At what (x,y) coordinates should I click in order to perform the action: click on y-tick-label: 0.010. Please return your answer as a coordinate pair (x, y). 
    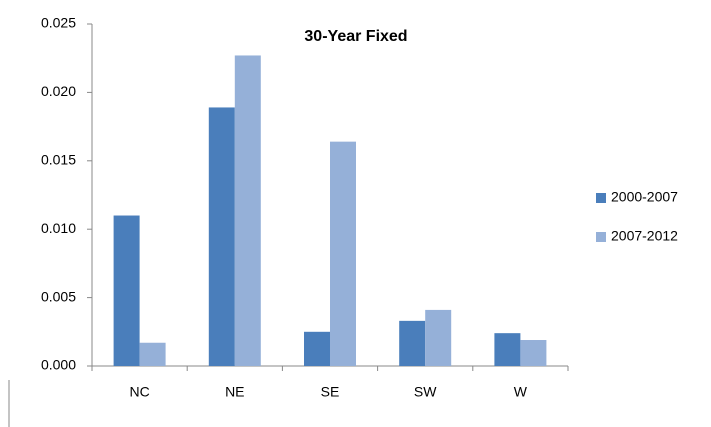
    Looking at the image, I should click on (58, 228).